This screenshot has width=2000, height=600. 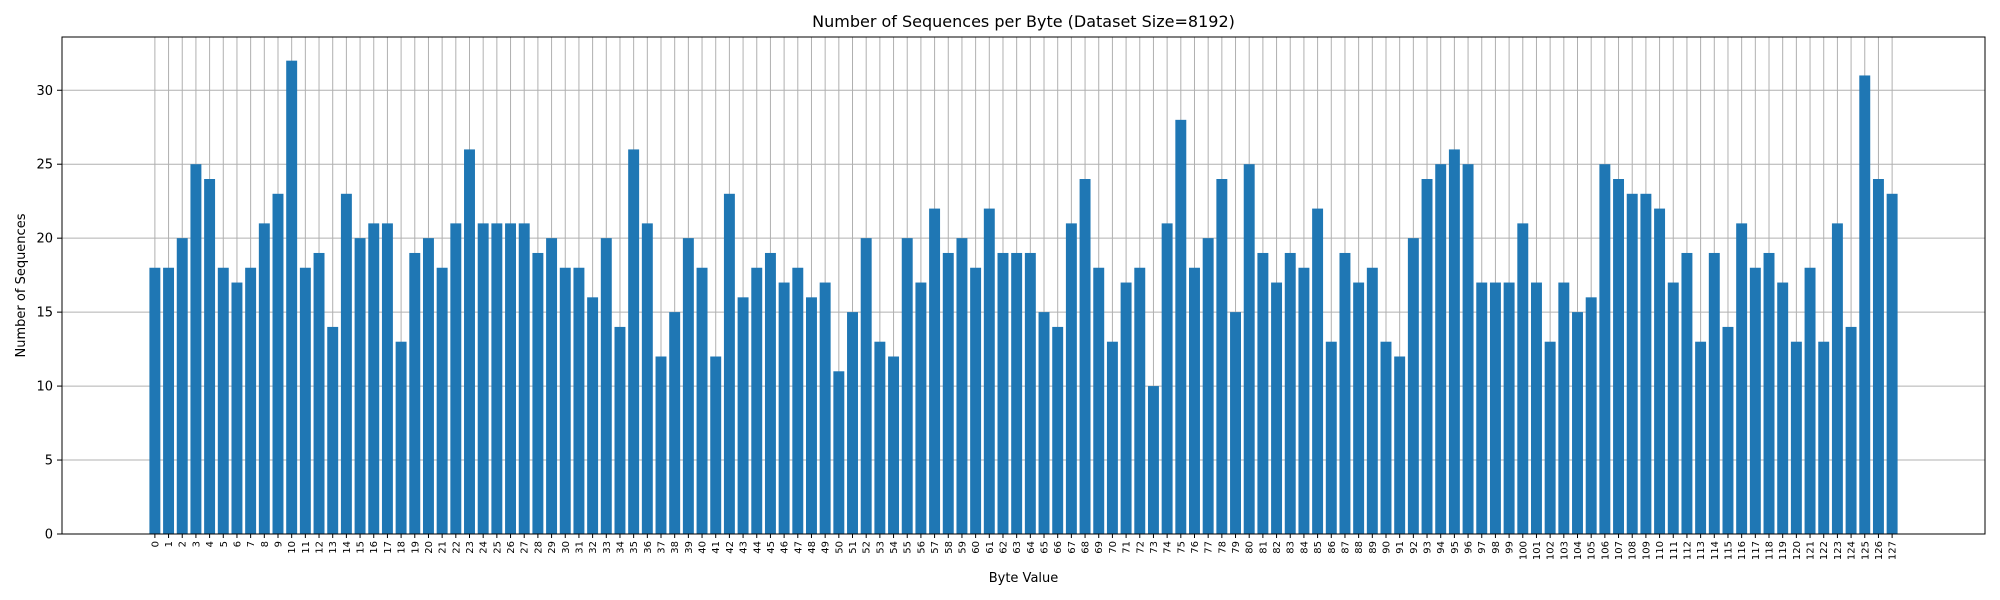 What do you see at coordinates (1099, 547) in the screenshot?
I see `x-tick-label: 69` at bounding box center [1099, 547].